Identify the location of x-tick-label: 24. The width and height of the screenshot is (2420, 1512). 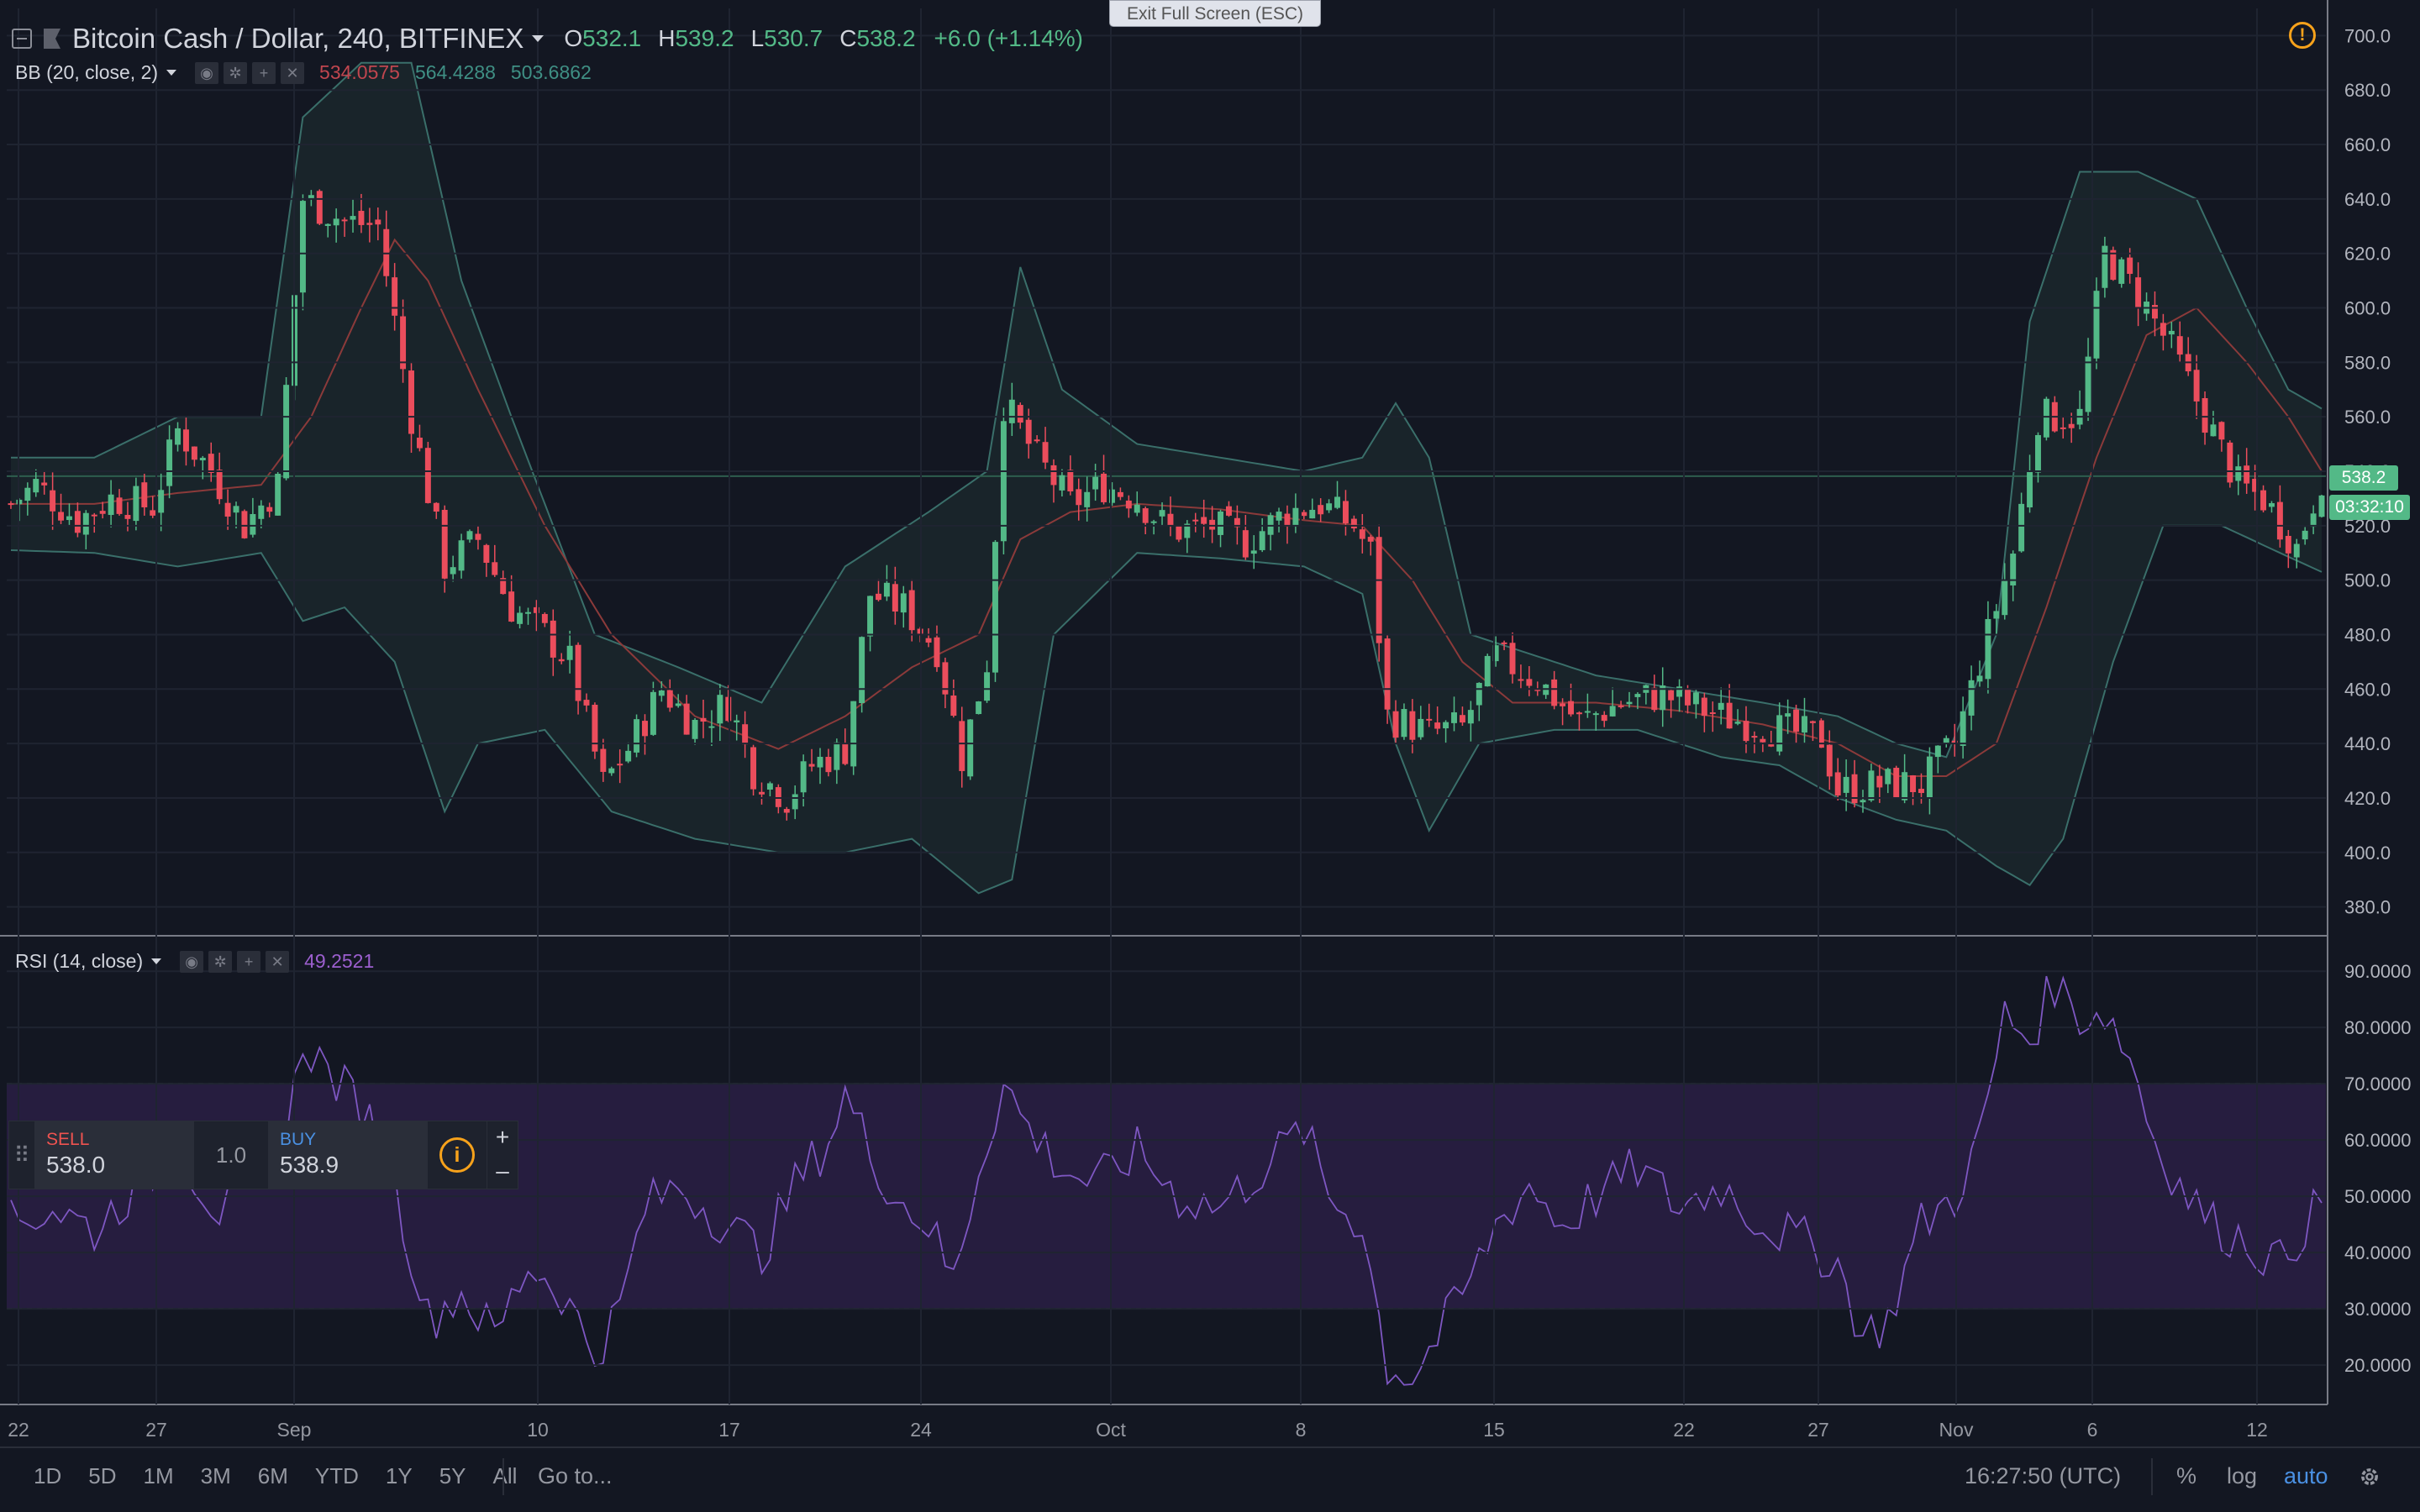
(921, 1430).